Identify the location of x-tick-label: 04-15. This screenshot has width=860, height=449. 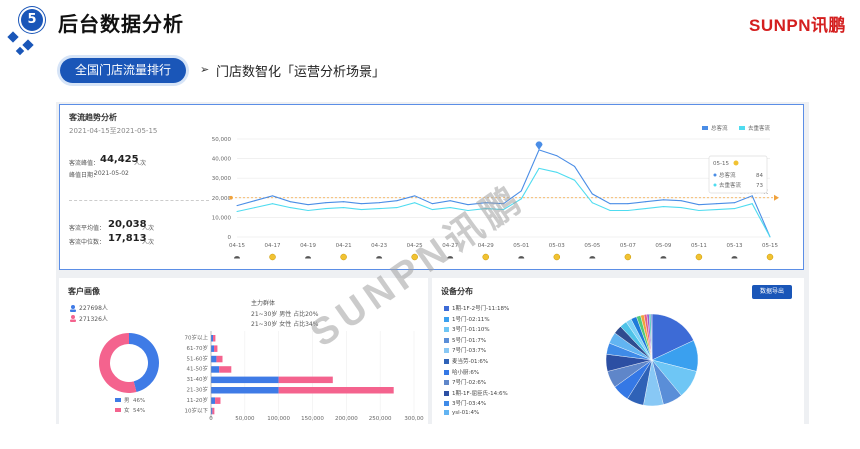
(237, 246).